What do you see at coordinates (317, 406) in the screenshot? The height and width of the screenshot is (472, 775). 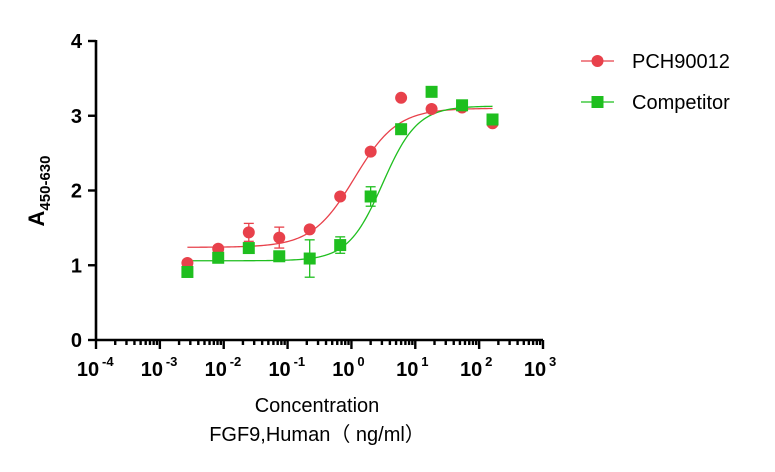 I see `x-axis-title: Concentration` at bounding box center [317, 406].